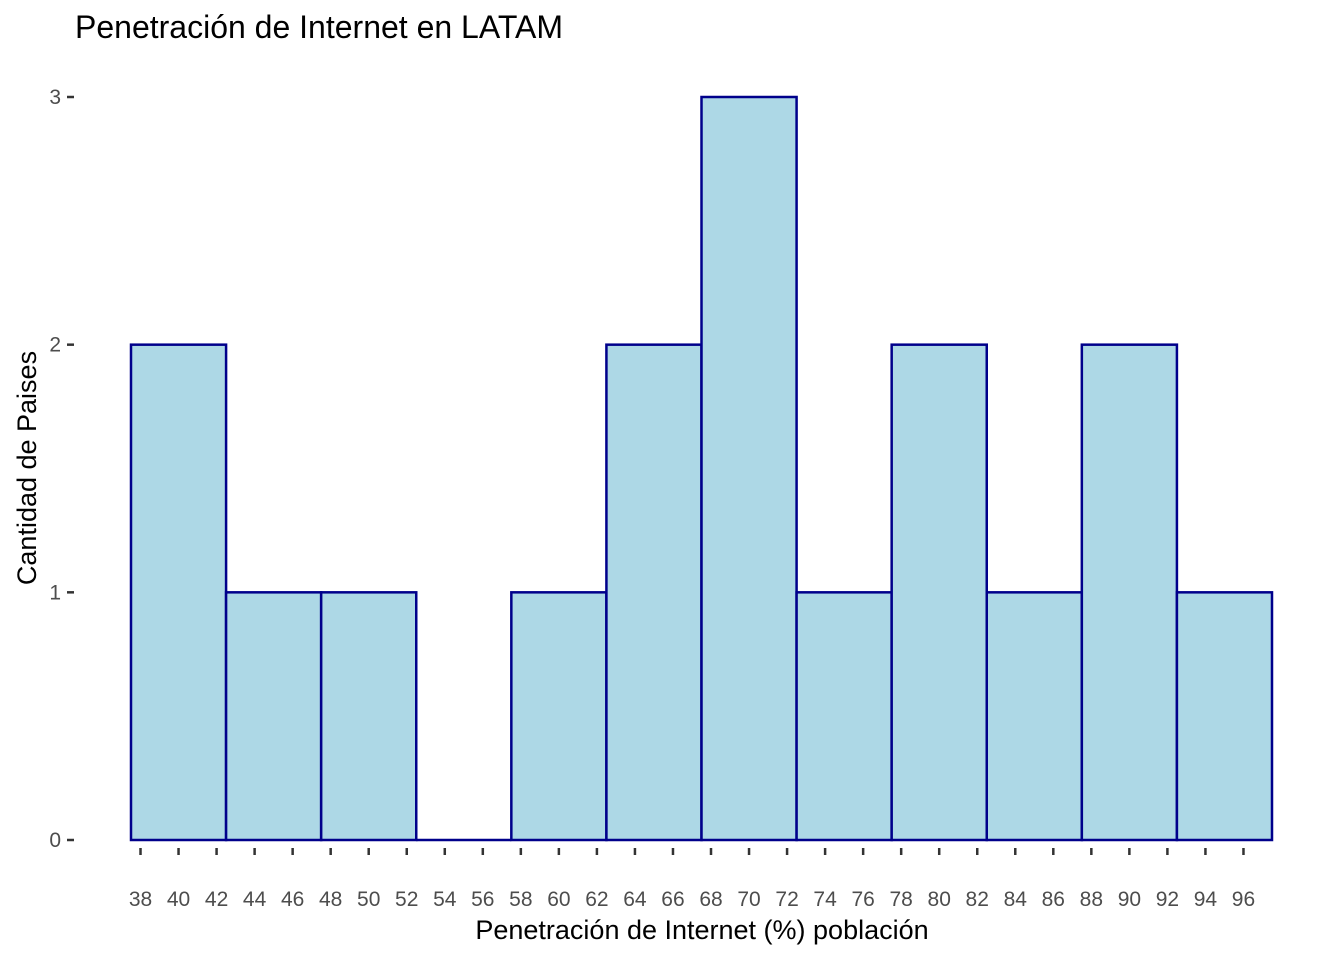  I want to click on y-tick-label: 2, so click(55, 345).